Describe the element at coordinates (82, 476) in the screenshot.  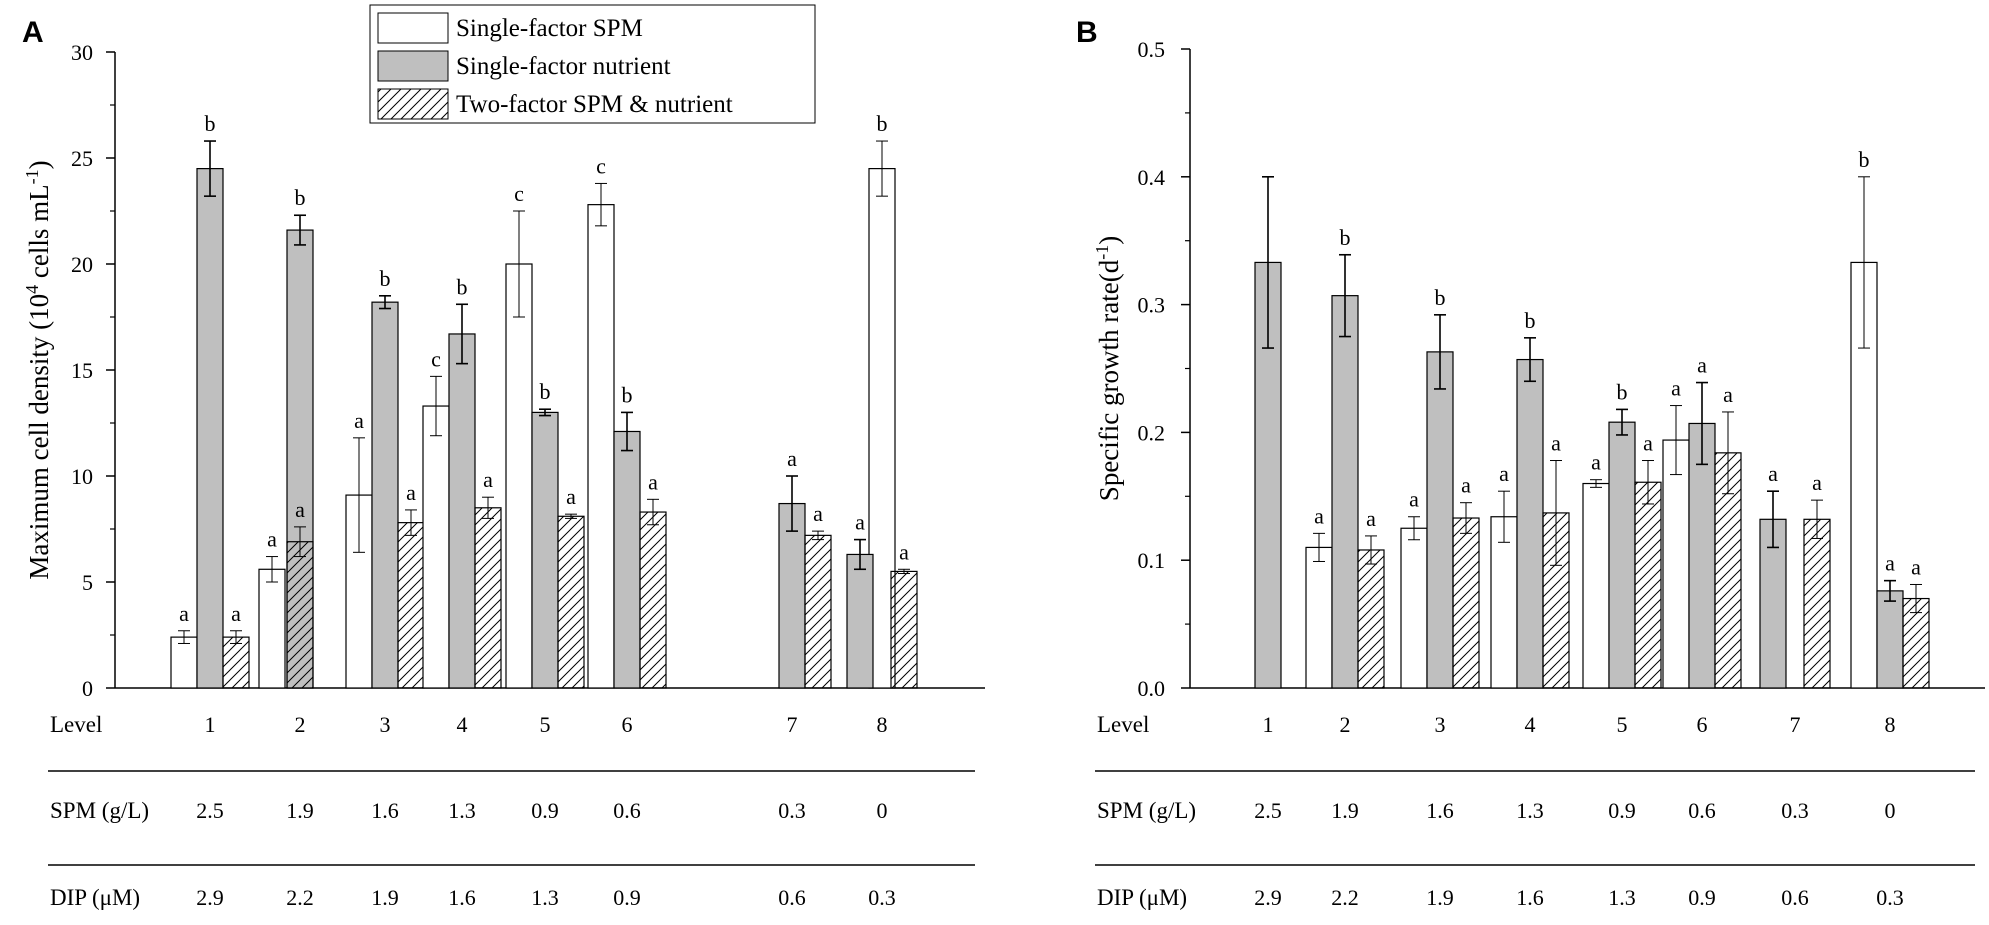
I see `y-tick-label: 10` at that location.